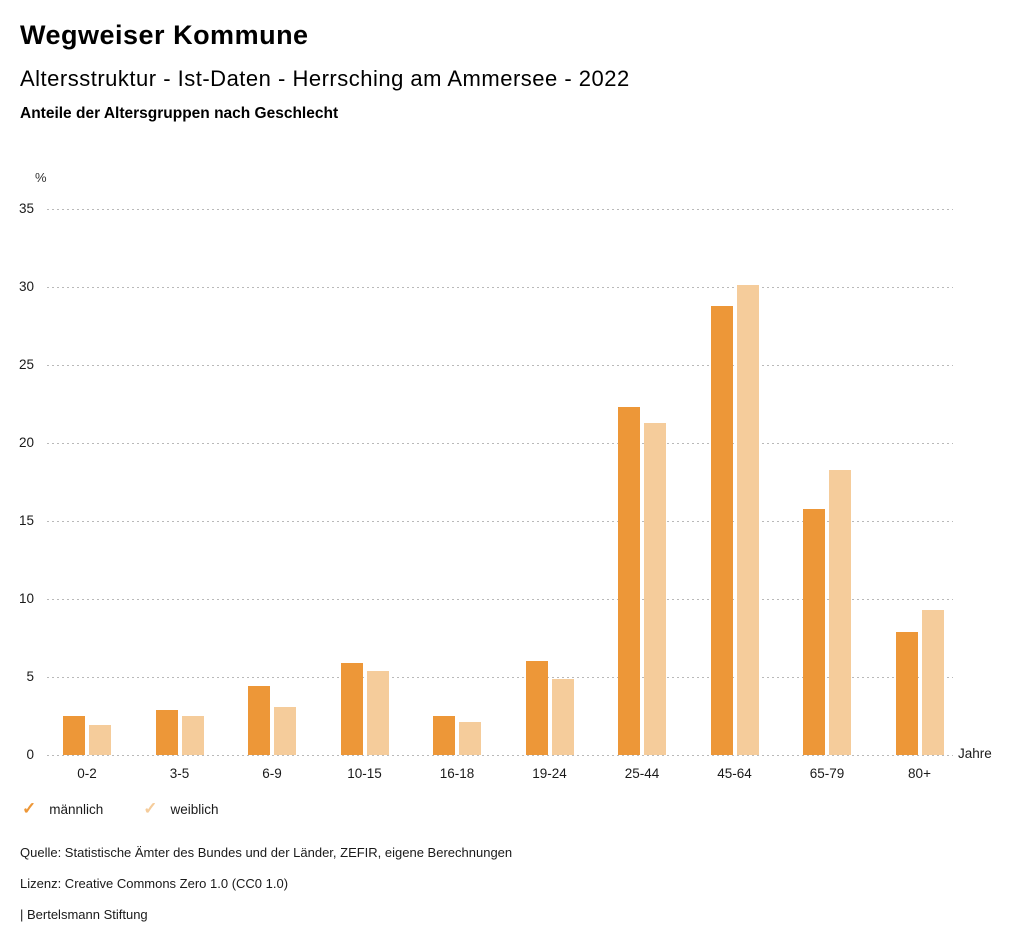 This screenshot has height=946, width=1024. Describe the element at coordinates (919, 773) in the screenshot. I see `x-axis-tick-label: 80+` at that location.